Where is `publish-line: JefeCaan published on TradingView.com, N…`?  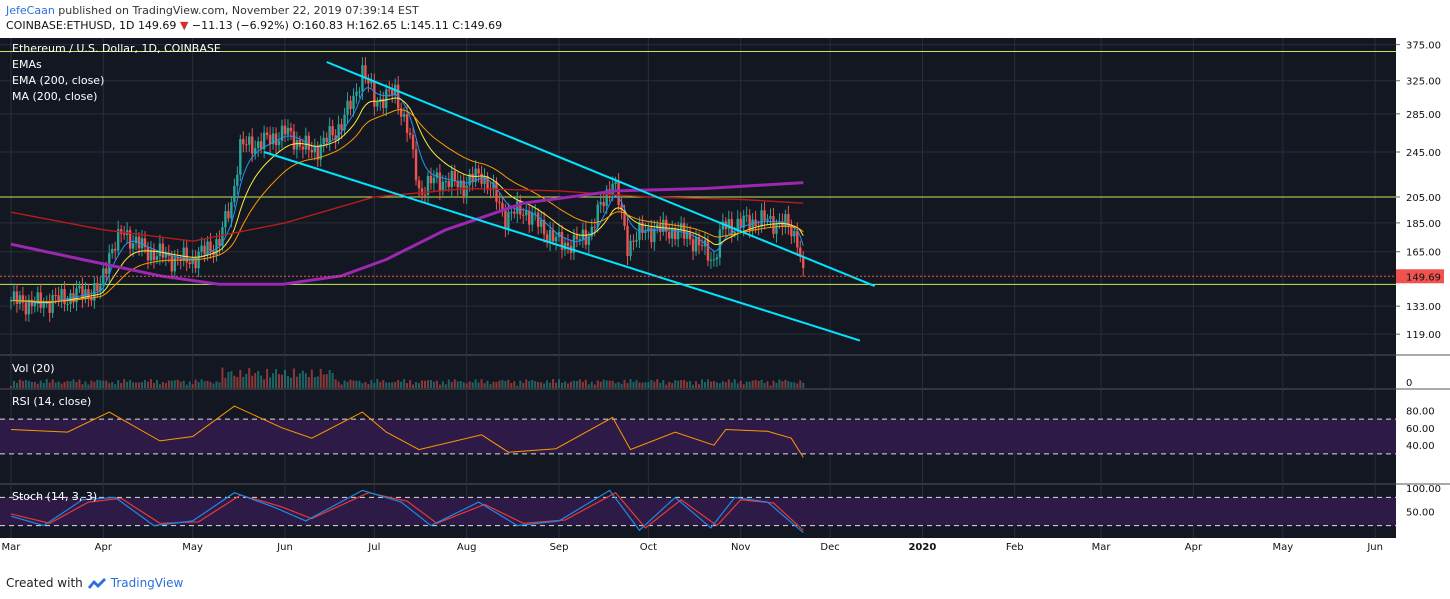
publish-line: JefeCaan published on TradingView.com, N… is located at coordinates (212, 10).